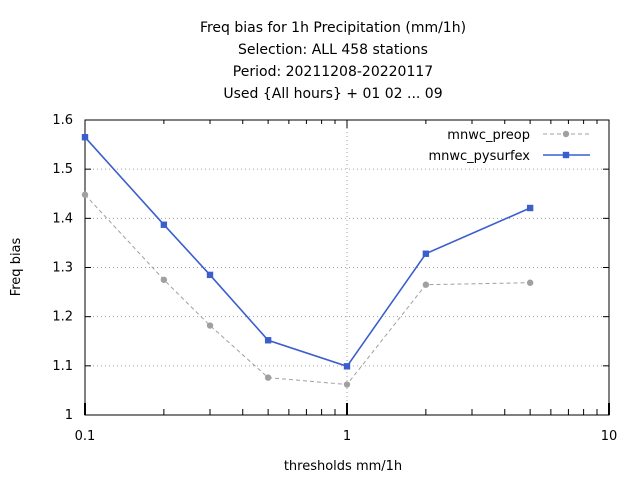  What do you see at coordinates (566, 144) in the screenshot?
I see `legend-swatches` at bounding box center [566, 144].